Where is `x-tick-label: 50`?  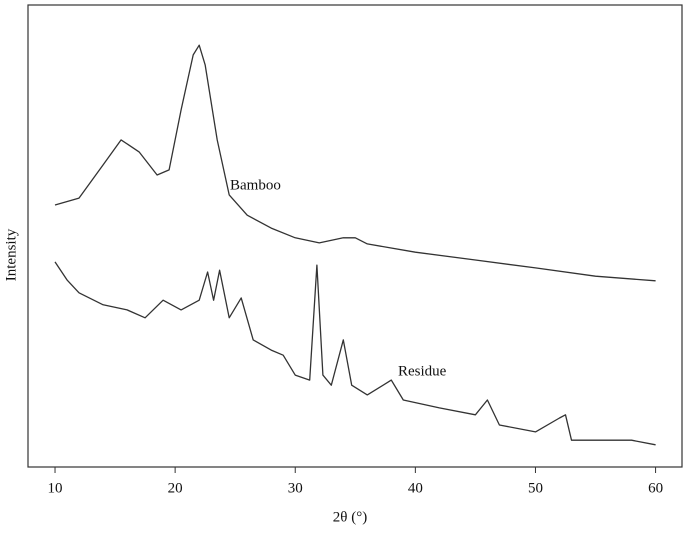 x-tick-label: 50 is located at coordinates (535, 488).